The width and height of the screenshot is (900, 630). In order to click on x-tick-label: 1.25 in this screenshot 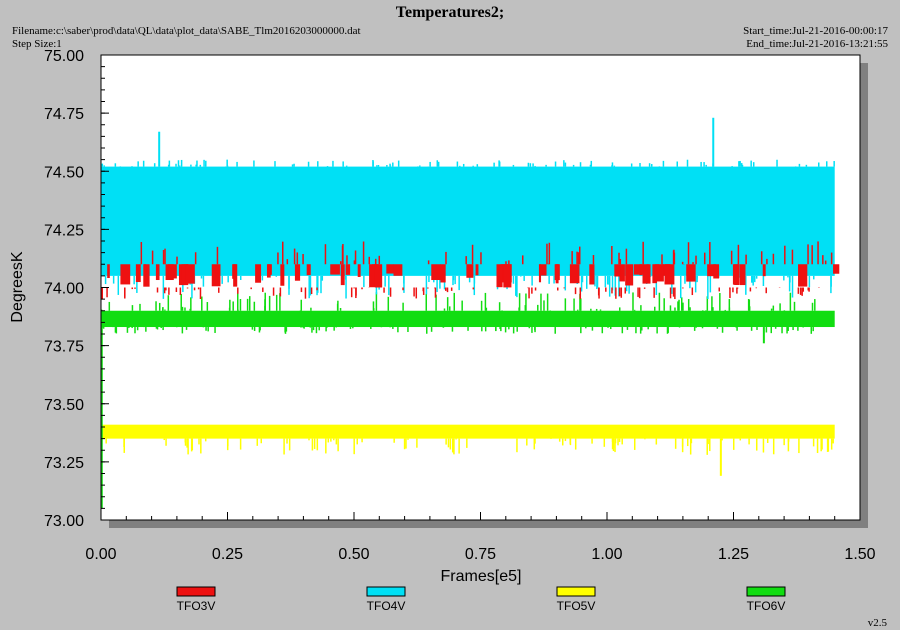, I will do `click(733, 554)`.